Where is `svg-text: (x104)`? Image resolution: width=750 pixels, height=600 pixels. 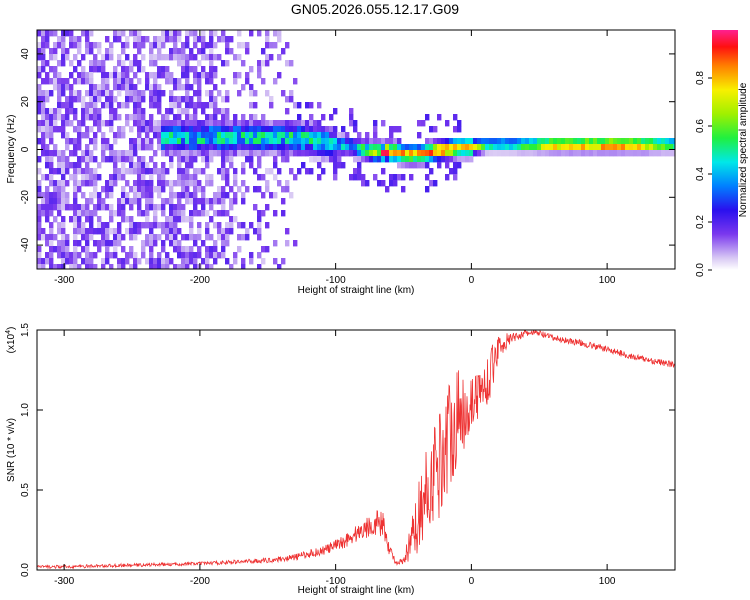 svg-text: (x104) is located at coordinates (11, 340).